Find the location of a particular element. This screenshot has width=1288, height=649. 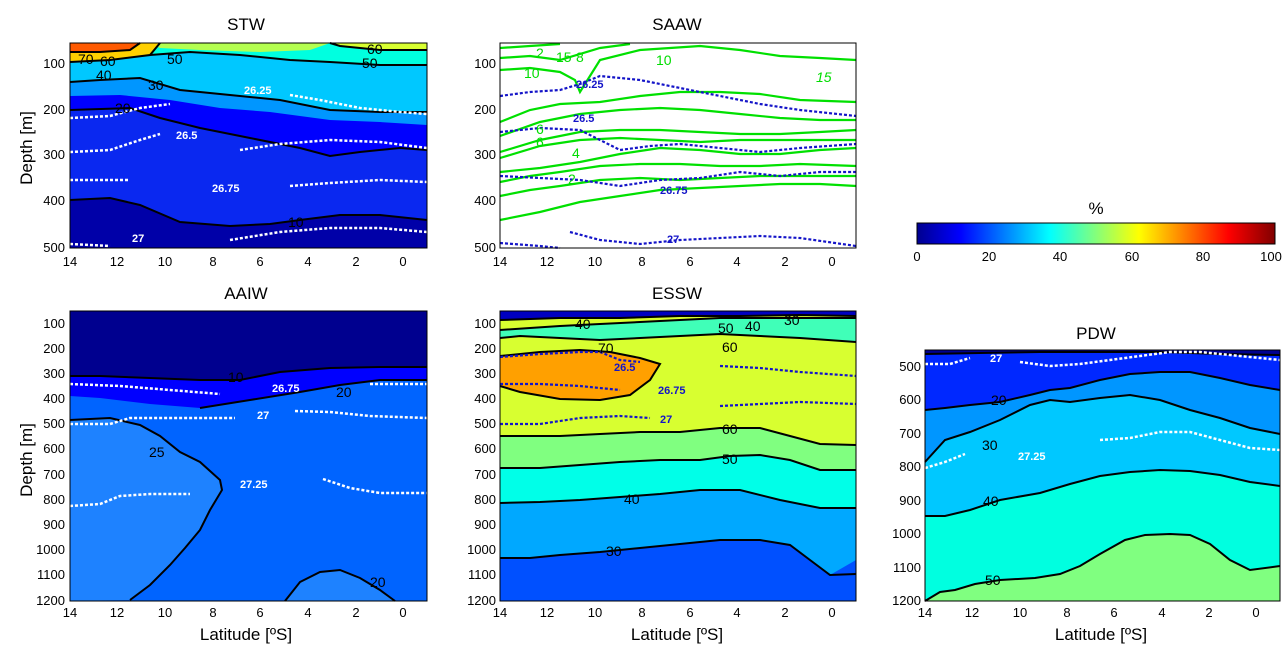

colorbar-tick: 40 is located at coordinates (1060, 256).